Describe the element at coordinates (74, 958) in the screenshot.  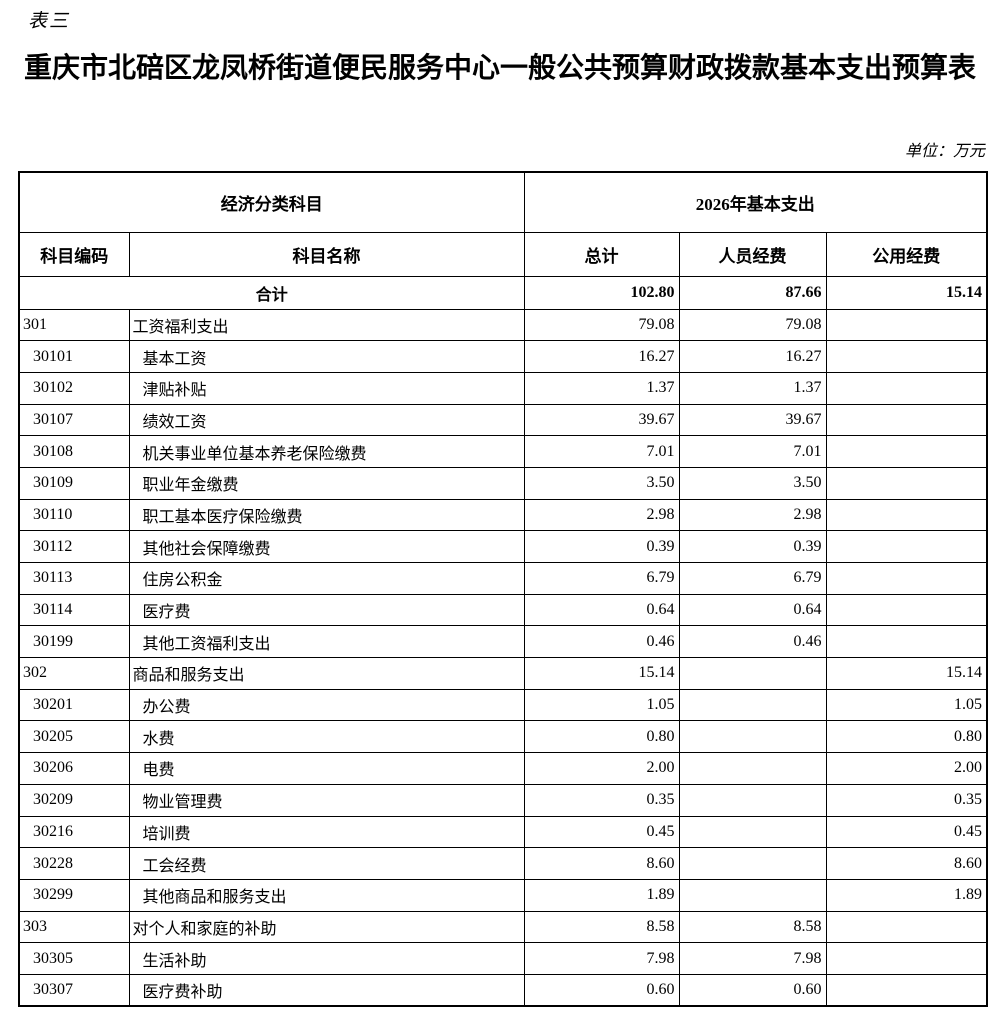
I see `subject-code-cell: 30305` at that location.